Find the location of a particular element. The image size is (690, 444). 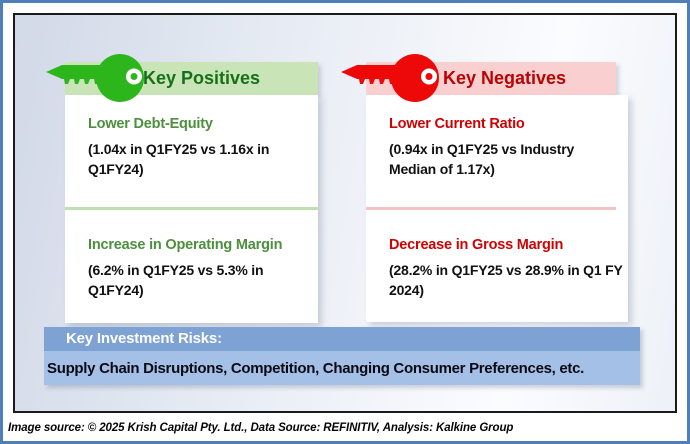

key-negatives-title: Key Negatives is located at coordinates (505, 78).